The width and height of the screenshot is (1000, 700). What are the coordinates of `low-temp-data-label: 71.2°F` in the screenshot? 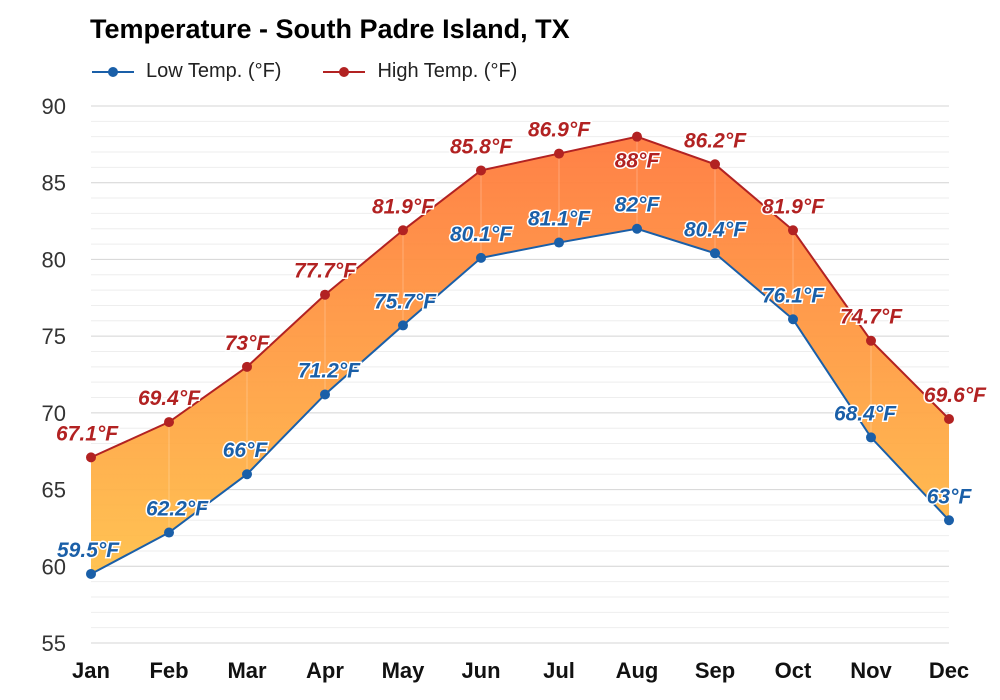 It's located at (329, 370).